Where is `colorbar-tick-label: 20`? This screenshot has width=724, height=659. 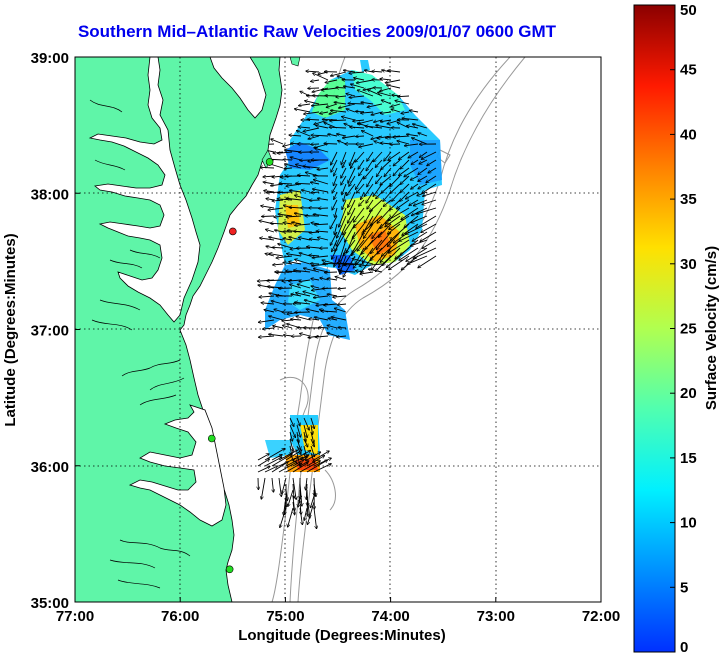 colorbar-tick-label: 20 is located at coordinates (688, 393).